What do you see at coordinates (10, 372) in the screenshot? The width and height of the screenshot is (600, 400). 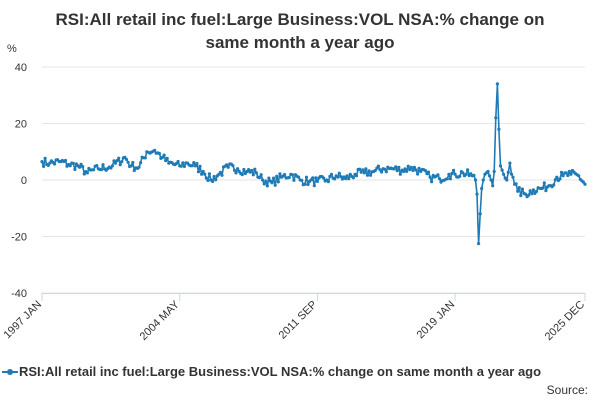 I see `legend-marker-icon` at bounding box center [10, 372].